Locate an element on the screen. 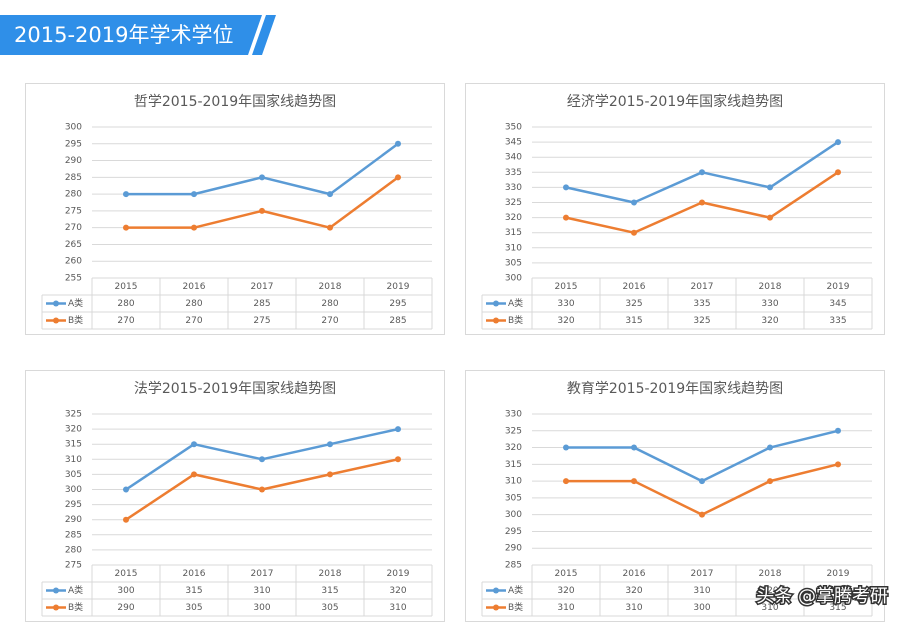 The image size is (905, 624). header-stripe is located at coordinates (264, 35).